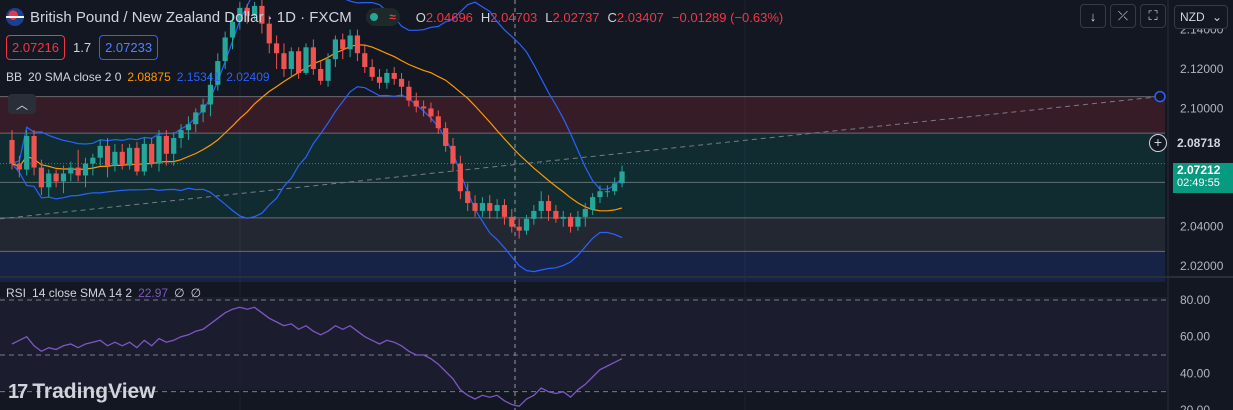  What do you see at coordinates (1195, 406) in the screenshot?
I see `rsi-axis-label: 20.00` at bounding box center [1195, 406].